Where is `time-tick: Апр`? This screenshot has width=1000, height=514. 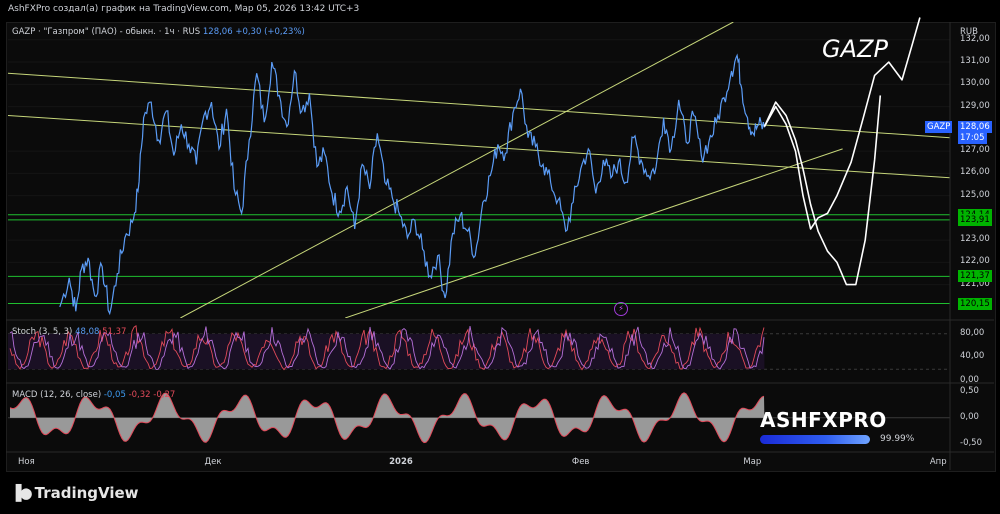
time-tick: Апр is located at coordinates (938, 462).